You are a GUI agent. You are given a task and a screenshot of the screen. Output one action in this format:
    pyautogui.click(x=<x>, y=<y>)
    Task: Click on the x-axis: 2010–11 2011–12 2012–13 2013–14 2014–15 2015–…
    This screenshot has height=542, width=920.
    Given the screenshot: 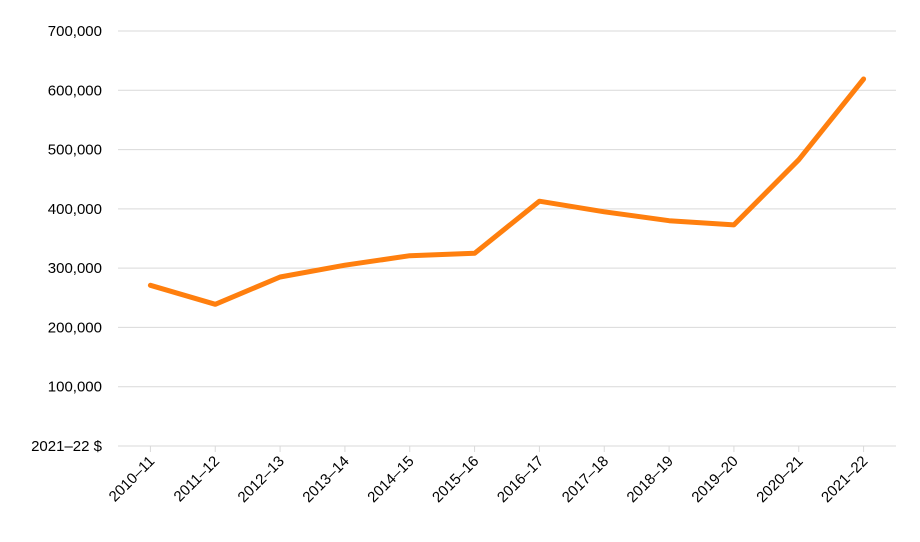 What is the action you would take?
    pyautogui.click(x=501, y=475)
    